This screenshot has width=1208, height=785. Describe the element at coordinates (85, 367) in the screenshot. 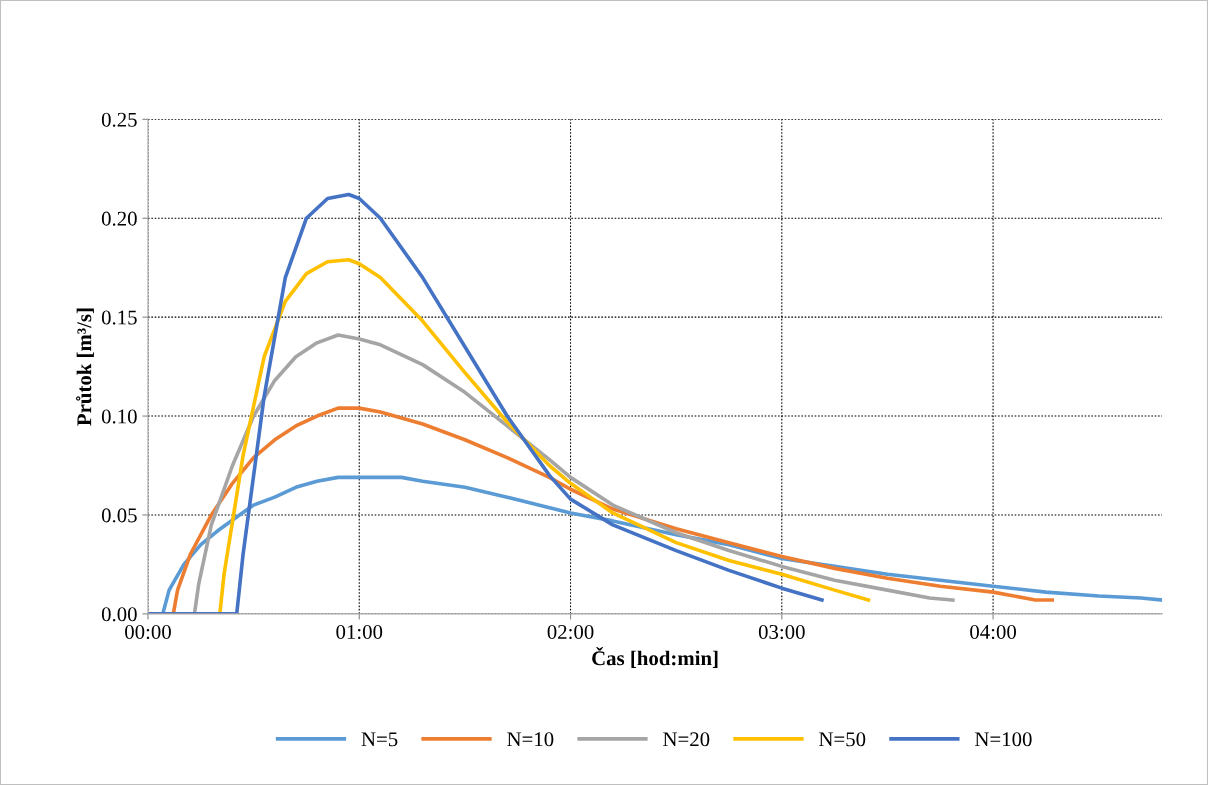

I see `y-axis-title: Průtok [m³/s]` at that location.